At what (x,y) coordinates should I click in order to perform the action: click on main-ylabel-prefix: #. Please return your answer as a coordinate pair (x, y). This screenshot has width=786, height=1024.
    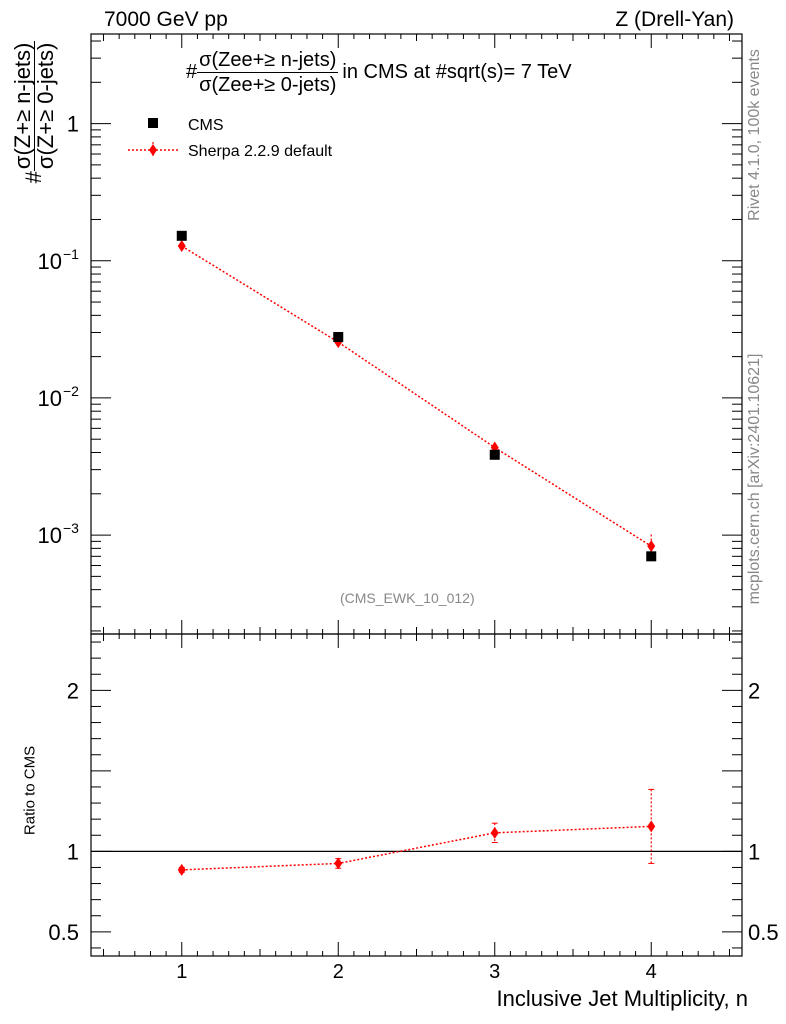
    Looking at the image, I should click on (33, 177).